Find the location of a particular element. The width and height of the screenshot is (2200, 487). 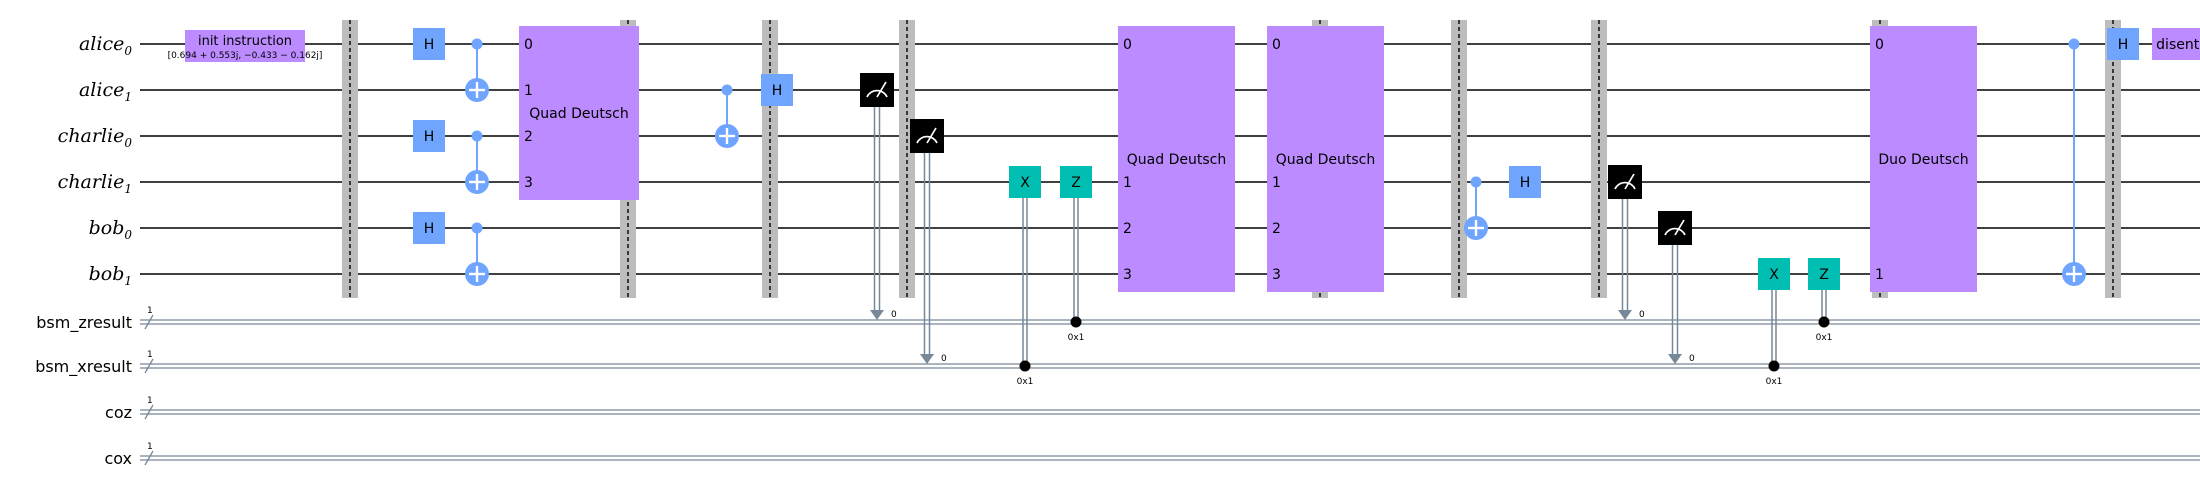

qubit-label-charlie-0: charlie0 is located at coordinates (95, 137).